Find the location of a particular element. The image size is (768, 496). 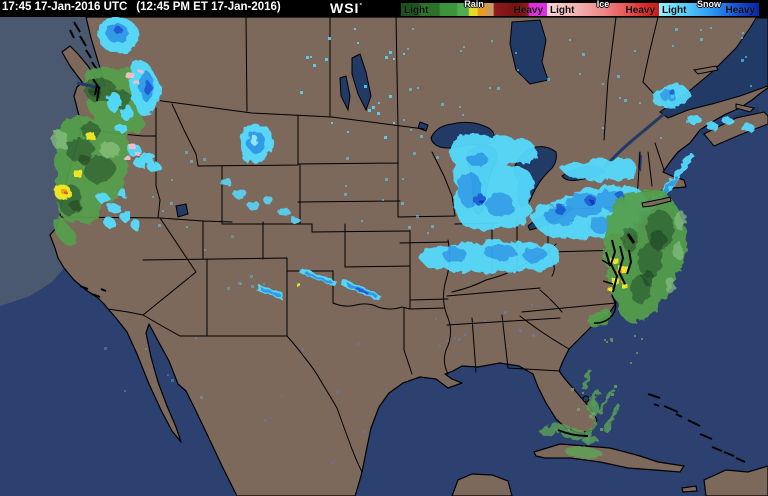

nova-scotia is located at coordinates (735, 129).